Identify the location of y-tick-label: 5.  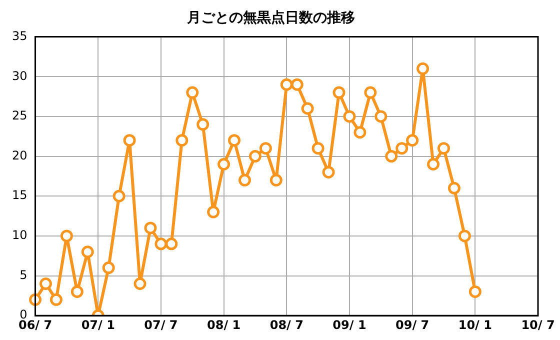
(24, 275).